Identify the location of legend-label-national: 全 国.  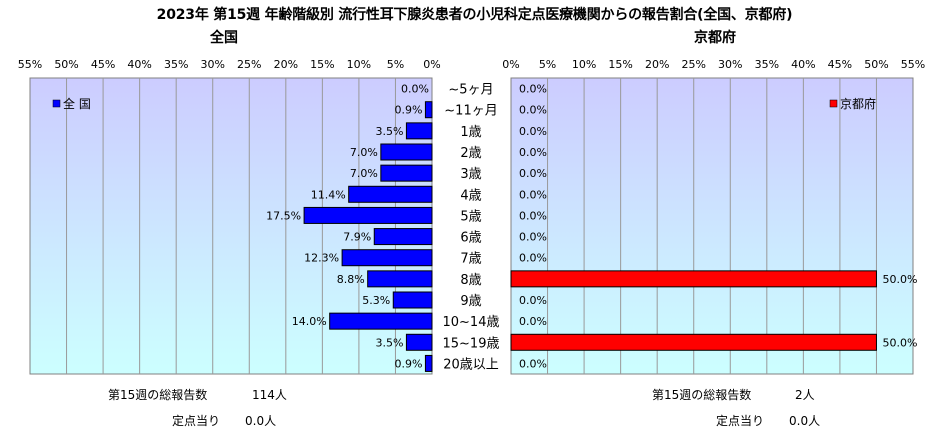
(77, 103).